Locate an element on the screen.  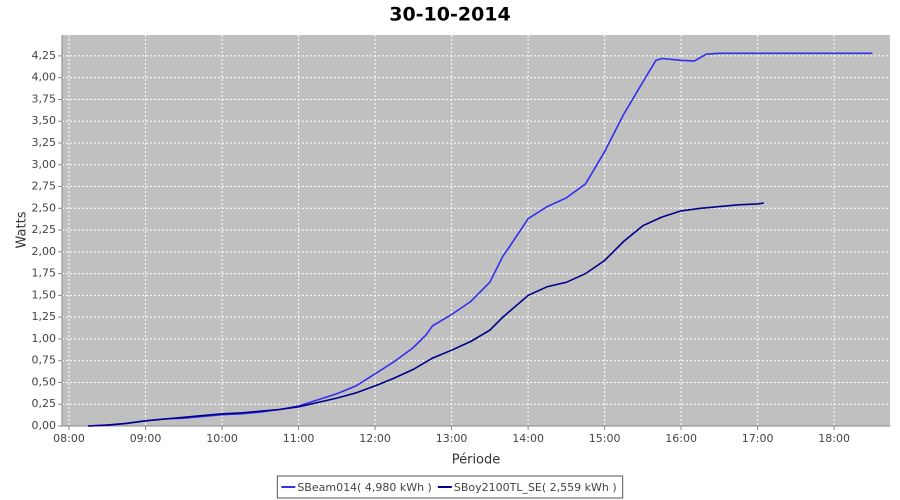
y-tick-label: 0,75 is located at coordinates (44, 360).